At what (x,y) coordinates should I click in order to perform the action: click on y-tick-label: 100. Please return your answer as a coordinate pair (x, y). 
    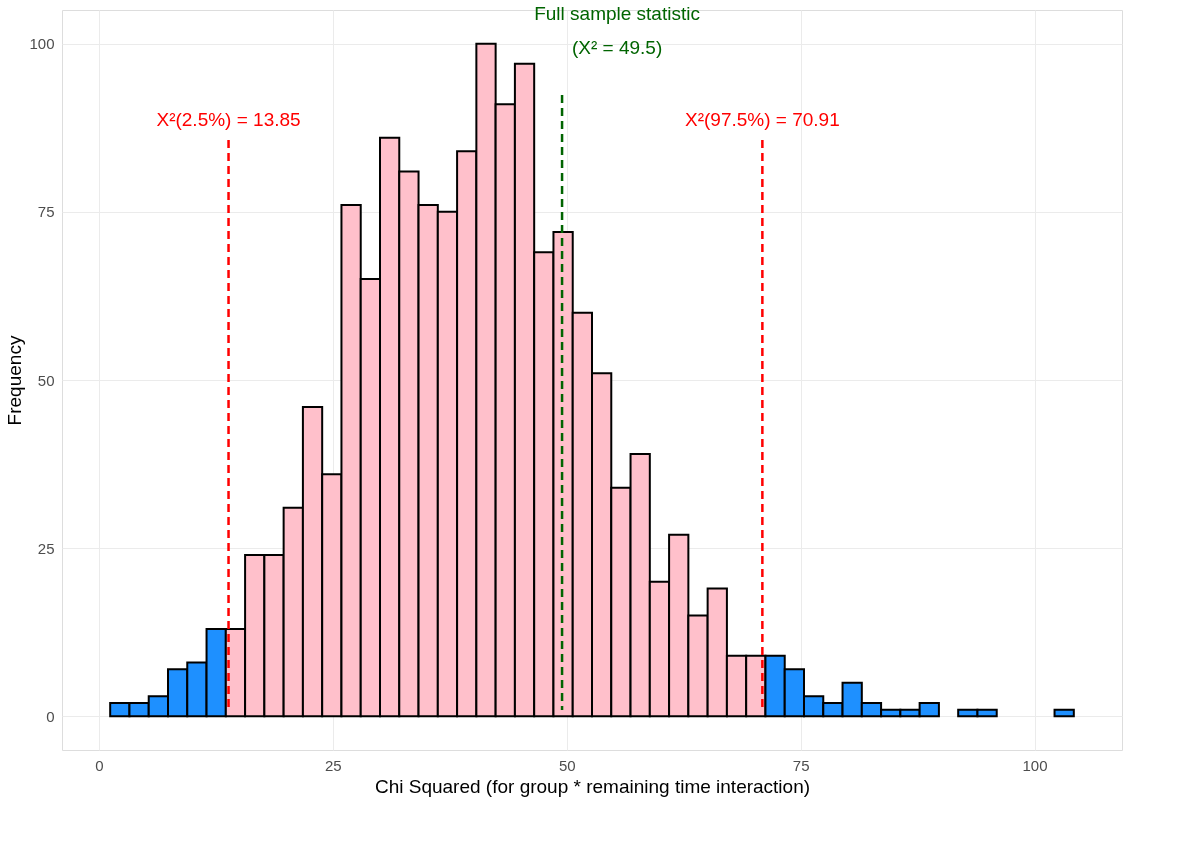
    Looking at the image, I should click on (42, 44).